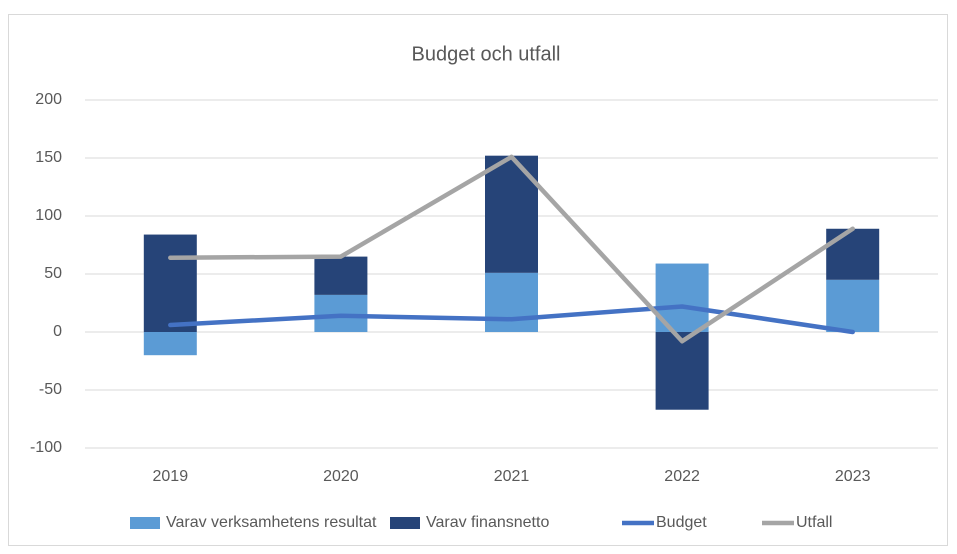  I want to click on legend-label: Varav finansnetto, so click(487, 522).